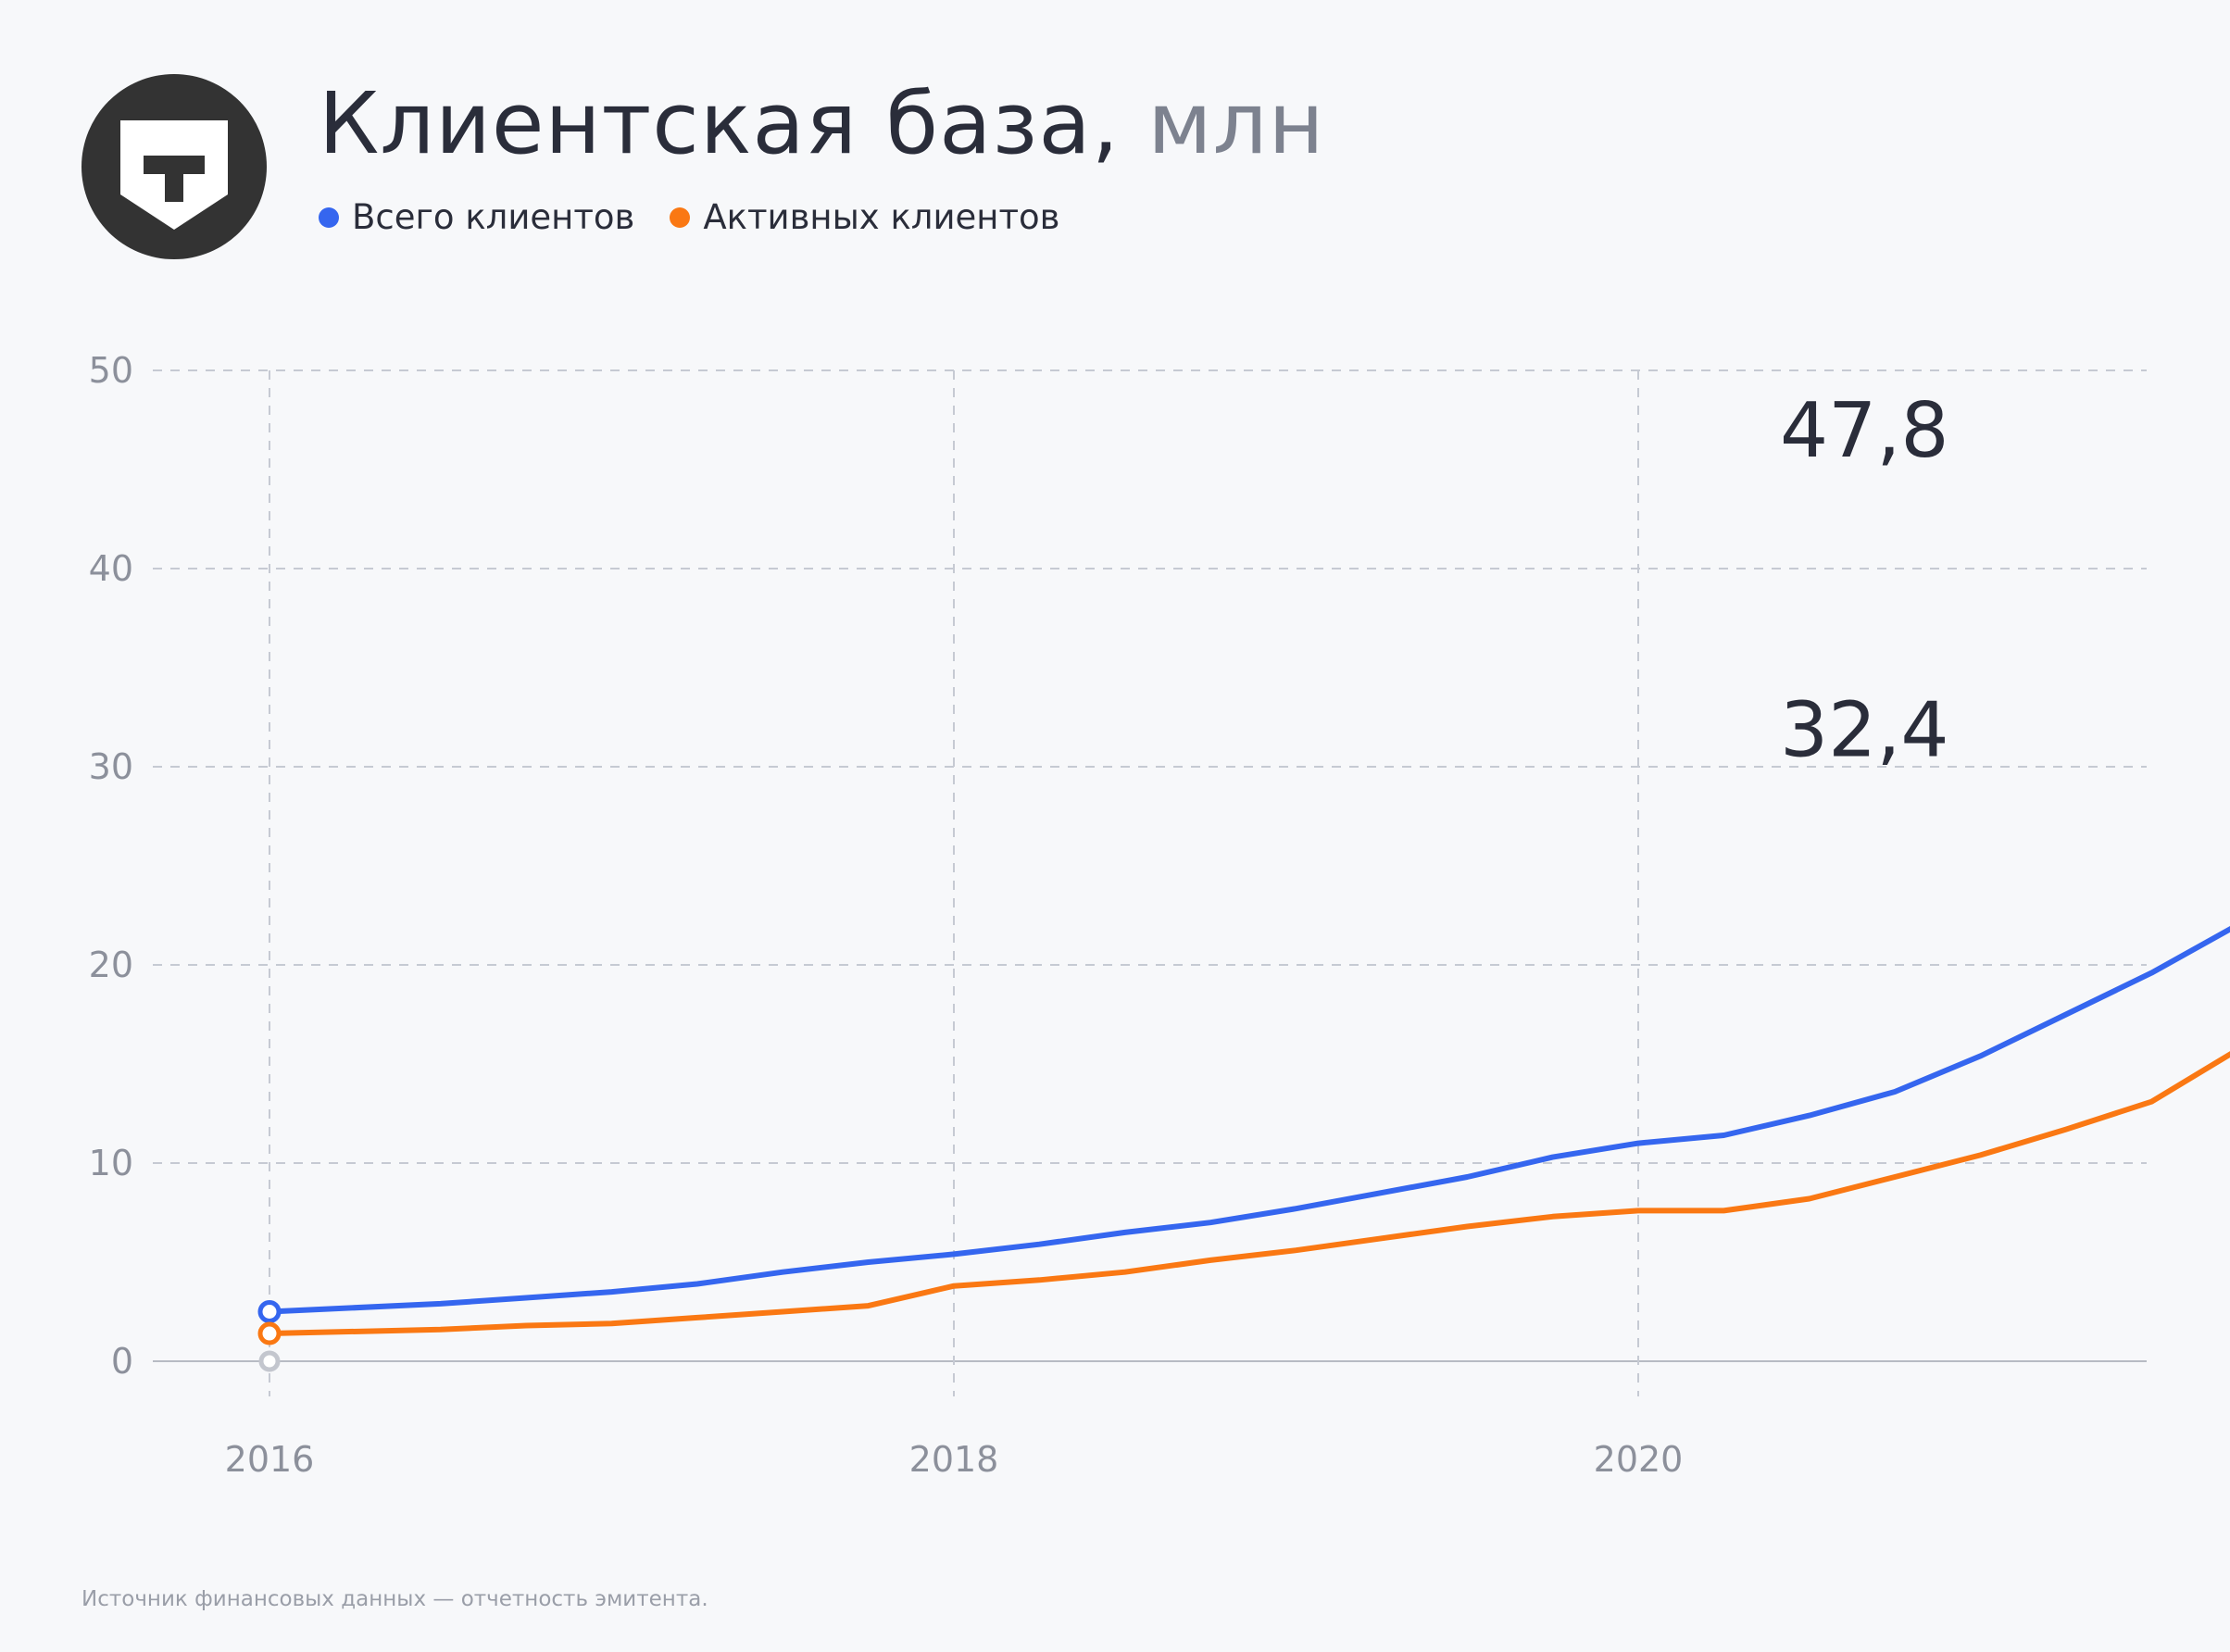 The height and width of the screenshot is (1652, 2230). Describe the element at coordinates (111, 568) in the screenshot. I see `y-tick-label: 40` at that location.